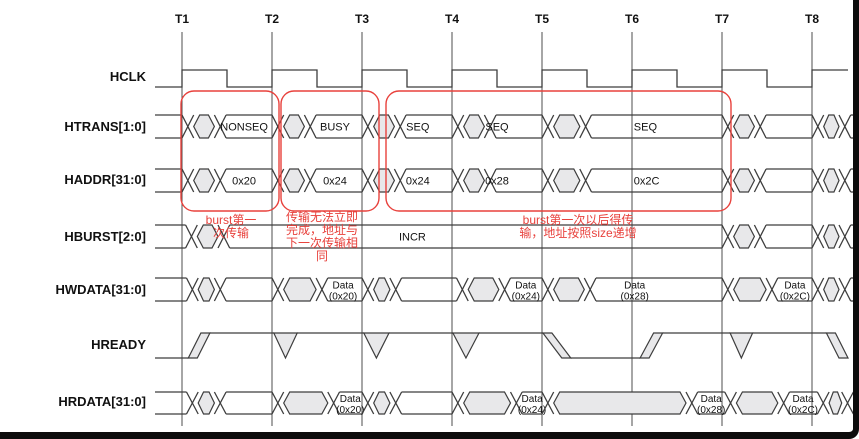  What do you see at coordinates (322, 236) in the screenshot?
I see `annotation-note-busy-explain: 传输无法立即 完成，地址与 下一次传输相 同` at bounding box center [322, 236].